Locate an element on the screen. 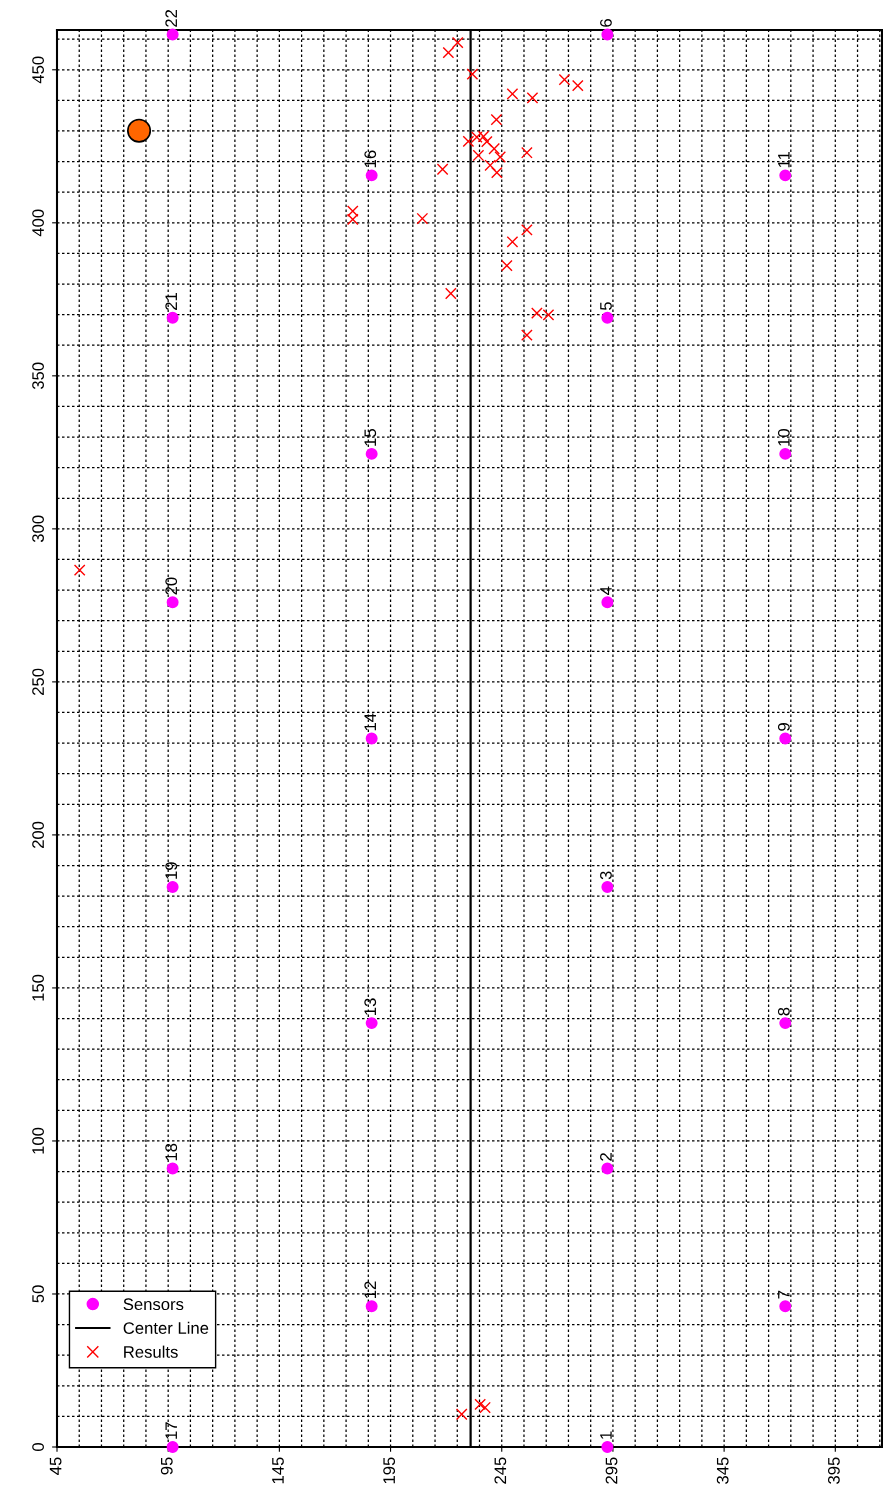  y-tick-label: 150 is located at coordinates (38, 987).